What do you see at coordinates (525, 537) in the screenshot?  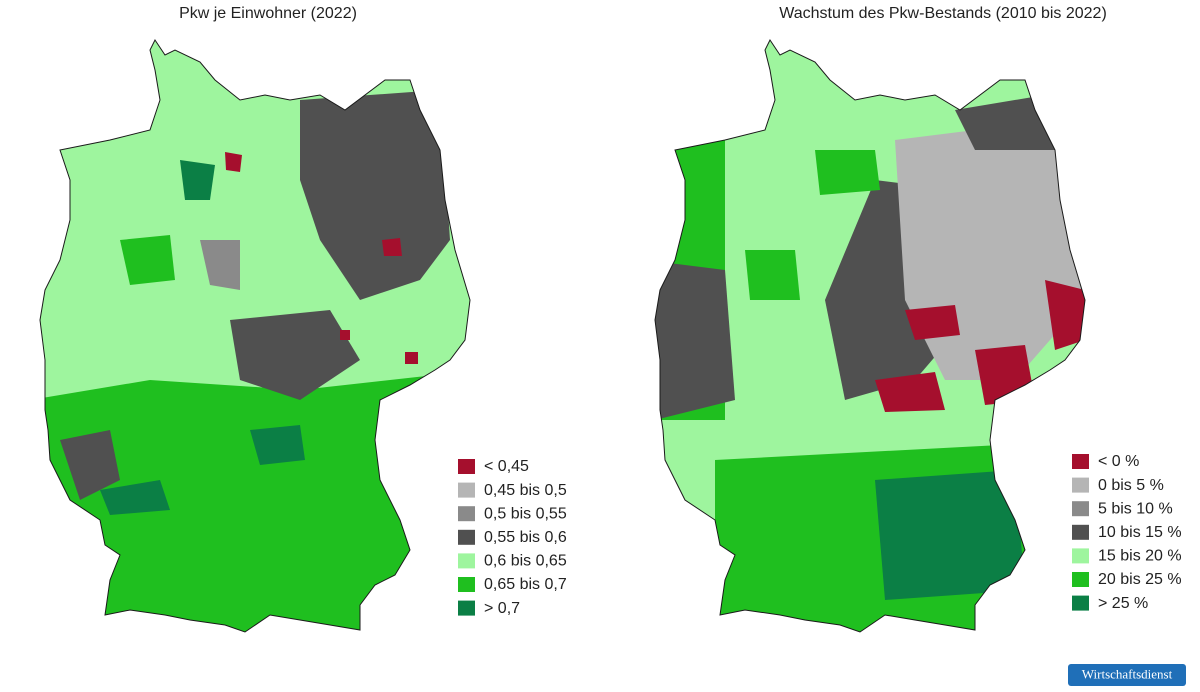 I see `legend-label: 0,55 bis 0,6` at bounding box center [525, 537].